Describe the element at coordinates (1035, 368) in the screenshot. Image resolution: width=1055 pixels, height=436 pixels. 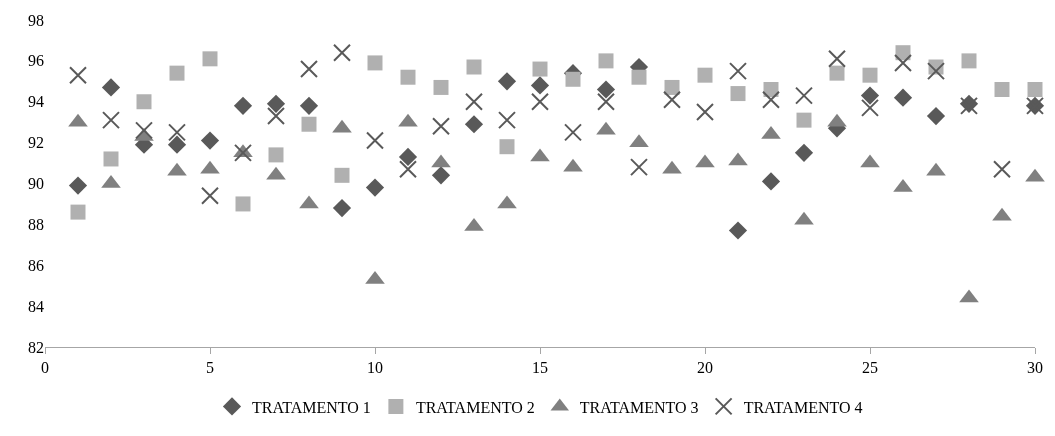
I see `x-tick-label: 30` at that location.